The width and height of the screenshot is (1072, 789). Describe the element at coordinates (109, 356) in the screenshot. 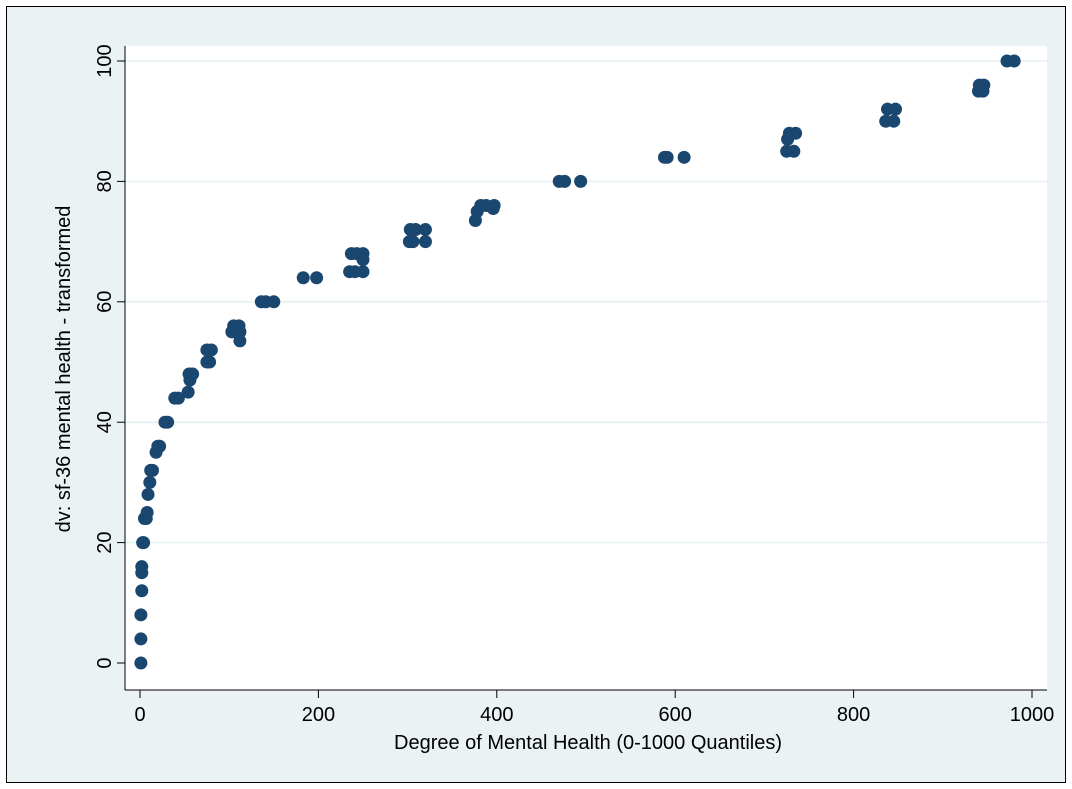

I see `y-axis-ticks: 0 20 40 60 80 100` at that location.